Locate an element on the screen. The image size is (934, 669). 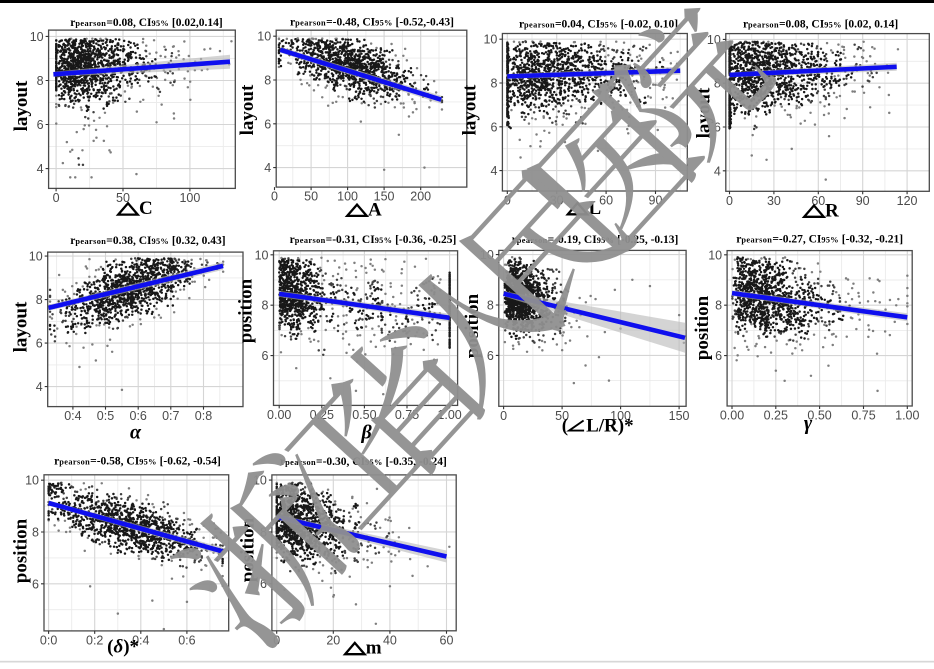
svg-text: 90 is located at coordinates (863, 201).